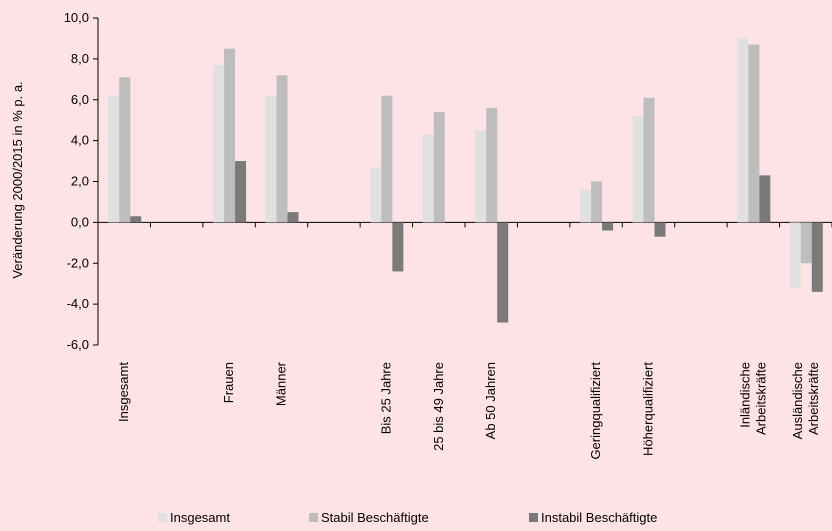  What do you see at coordinates (385, 398) in the screenshot?
I see `category-label: Bis 25 Jahre` at bounding box center [385, 398].